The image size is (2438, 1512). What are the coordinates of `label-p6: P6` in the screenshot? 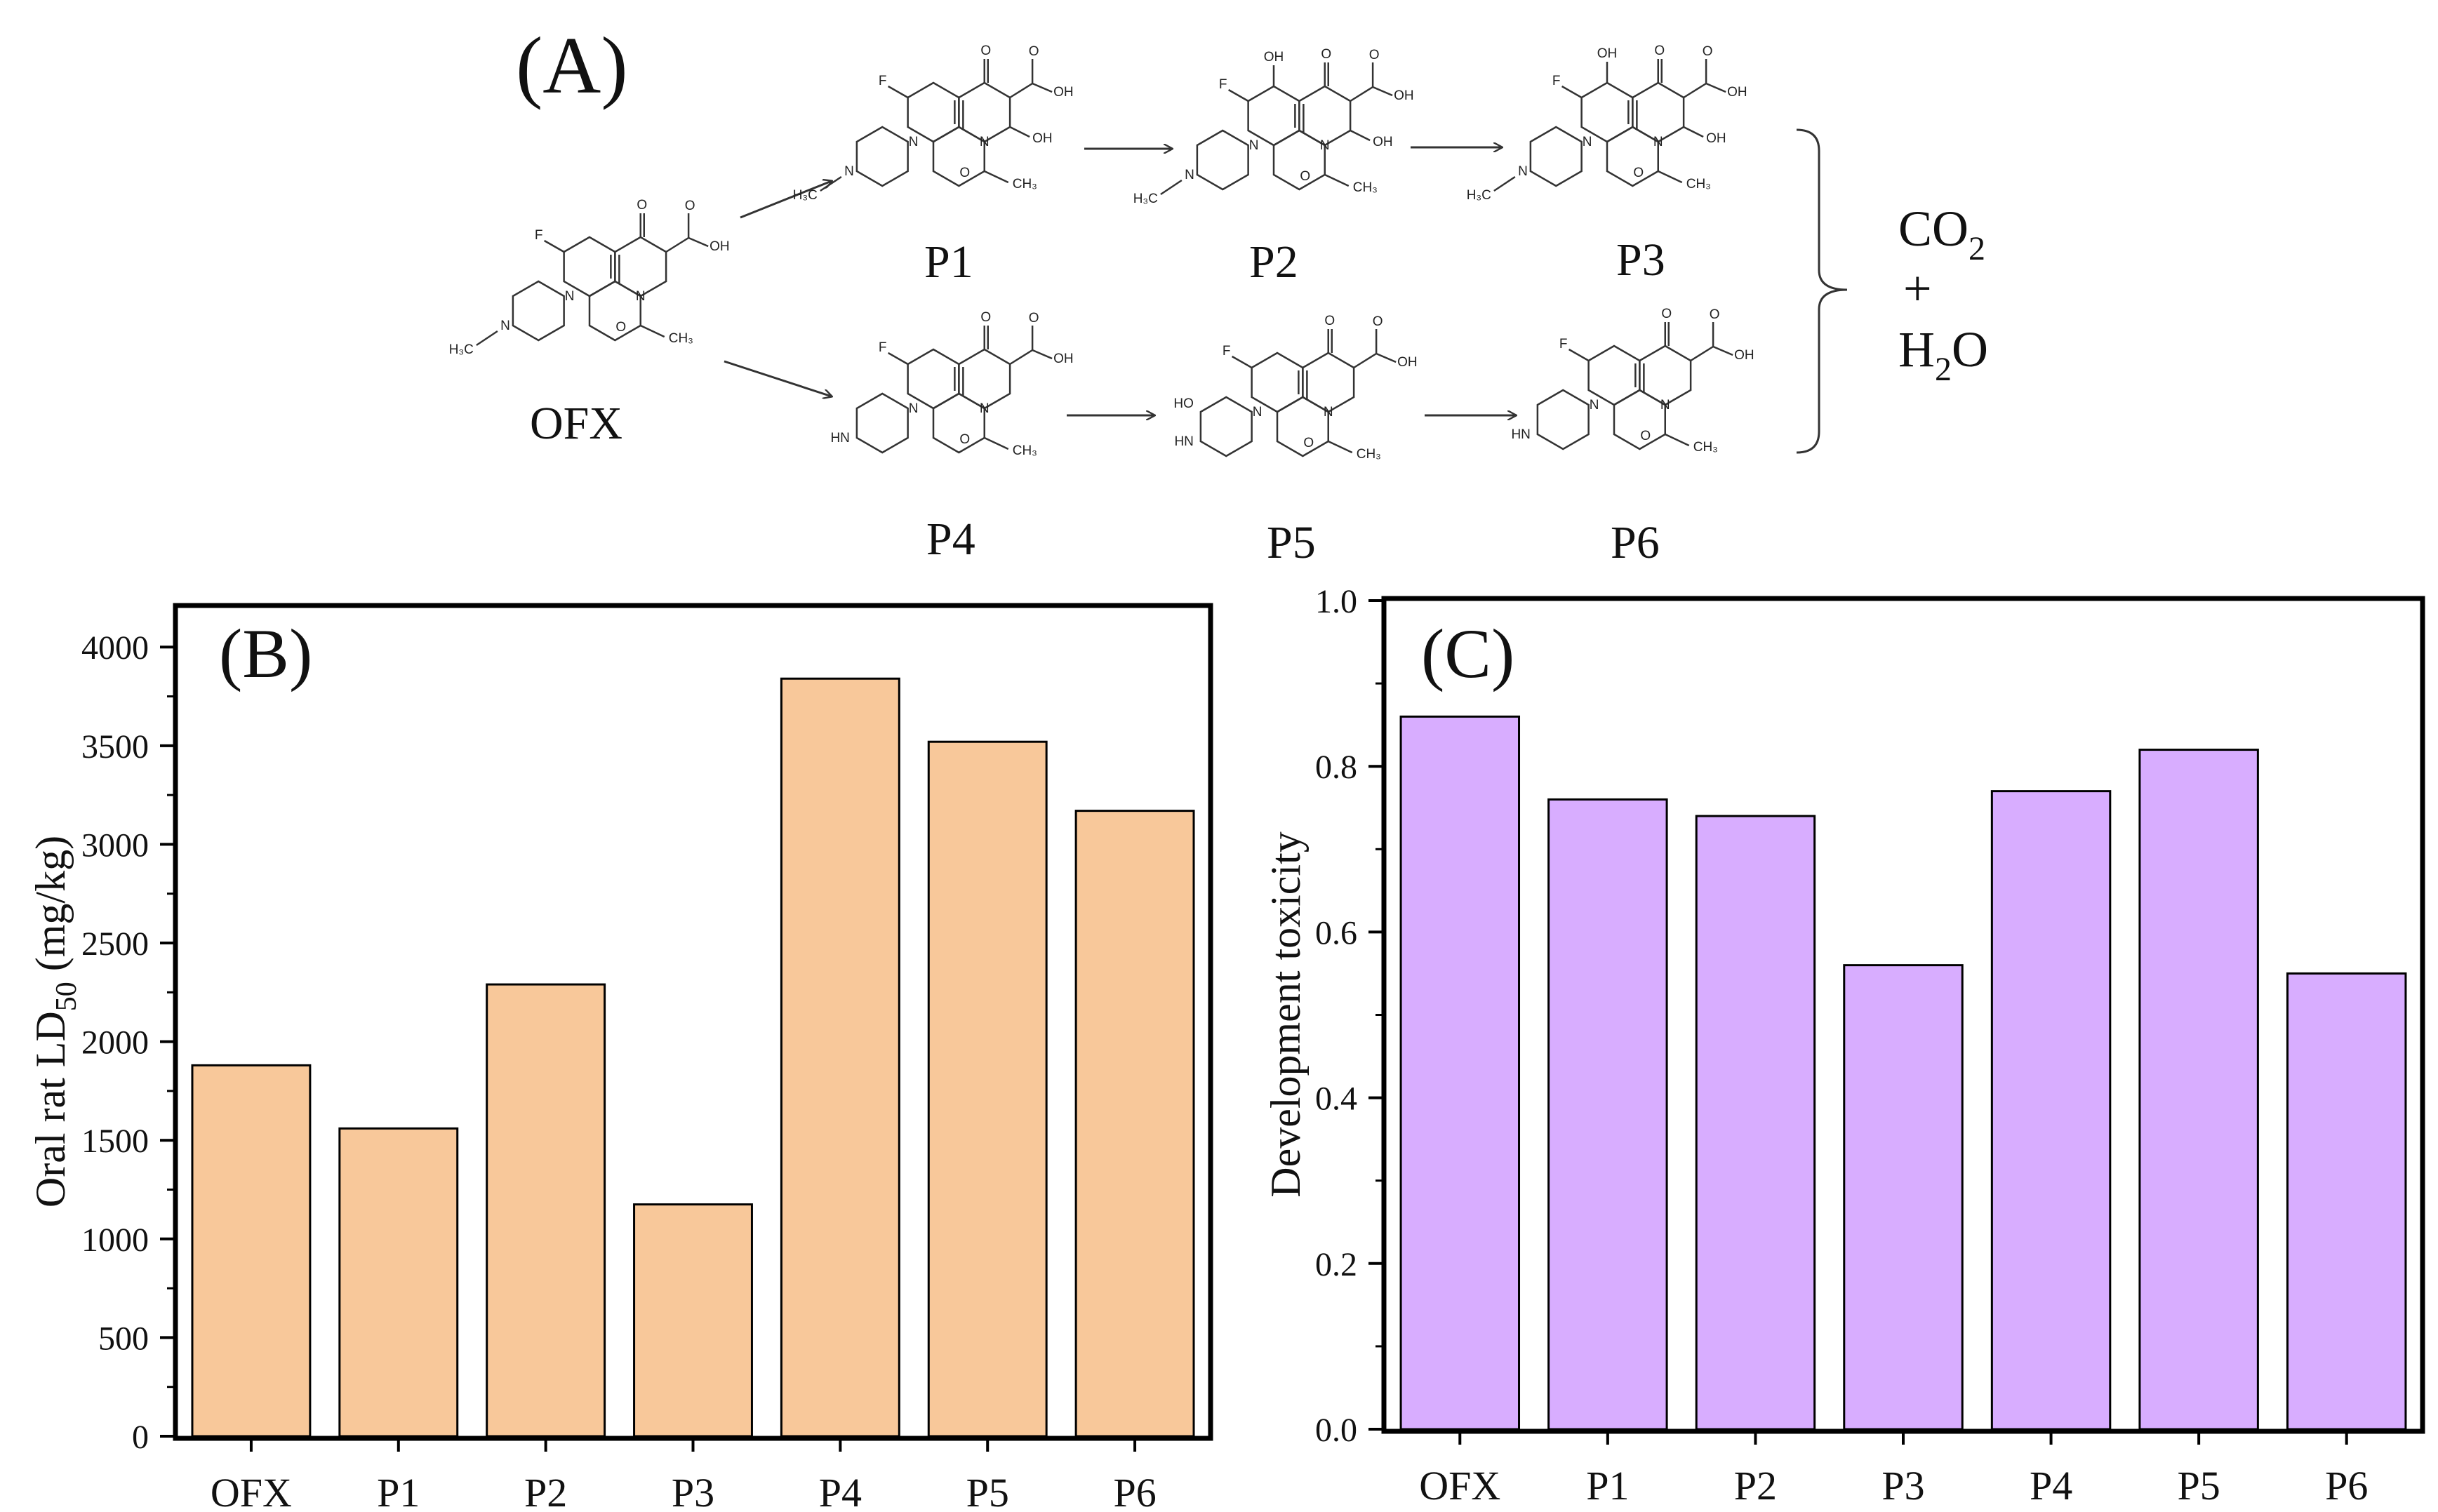 It's located at (1636, 542).